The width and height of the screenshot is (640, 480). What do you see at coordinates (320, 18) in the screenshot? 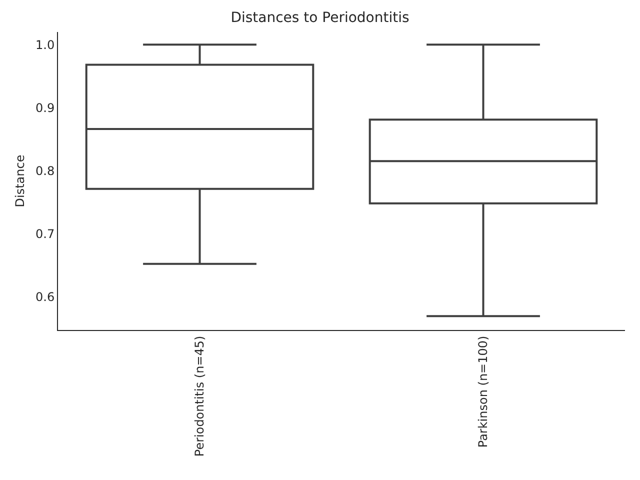
I see `chart-title: Distances to Periodontitis` at bounding box center [320, 18].